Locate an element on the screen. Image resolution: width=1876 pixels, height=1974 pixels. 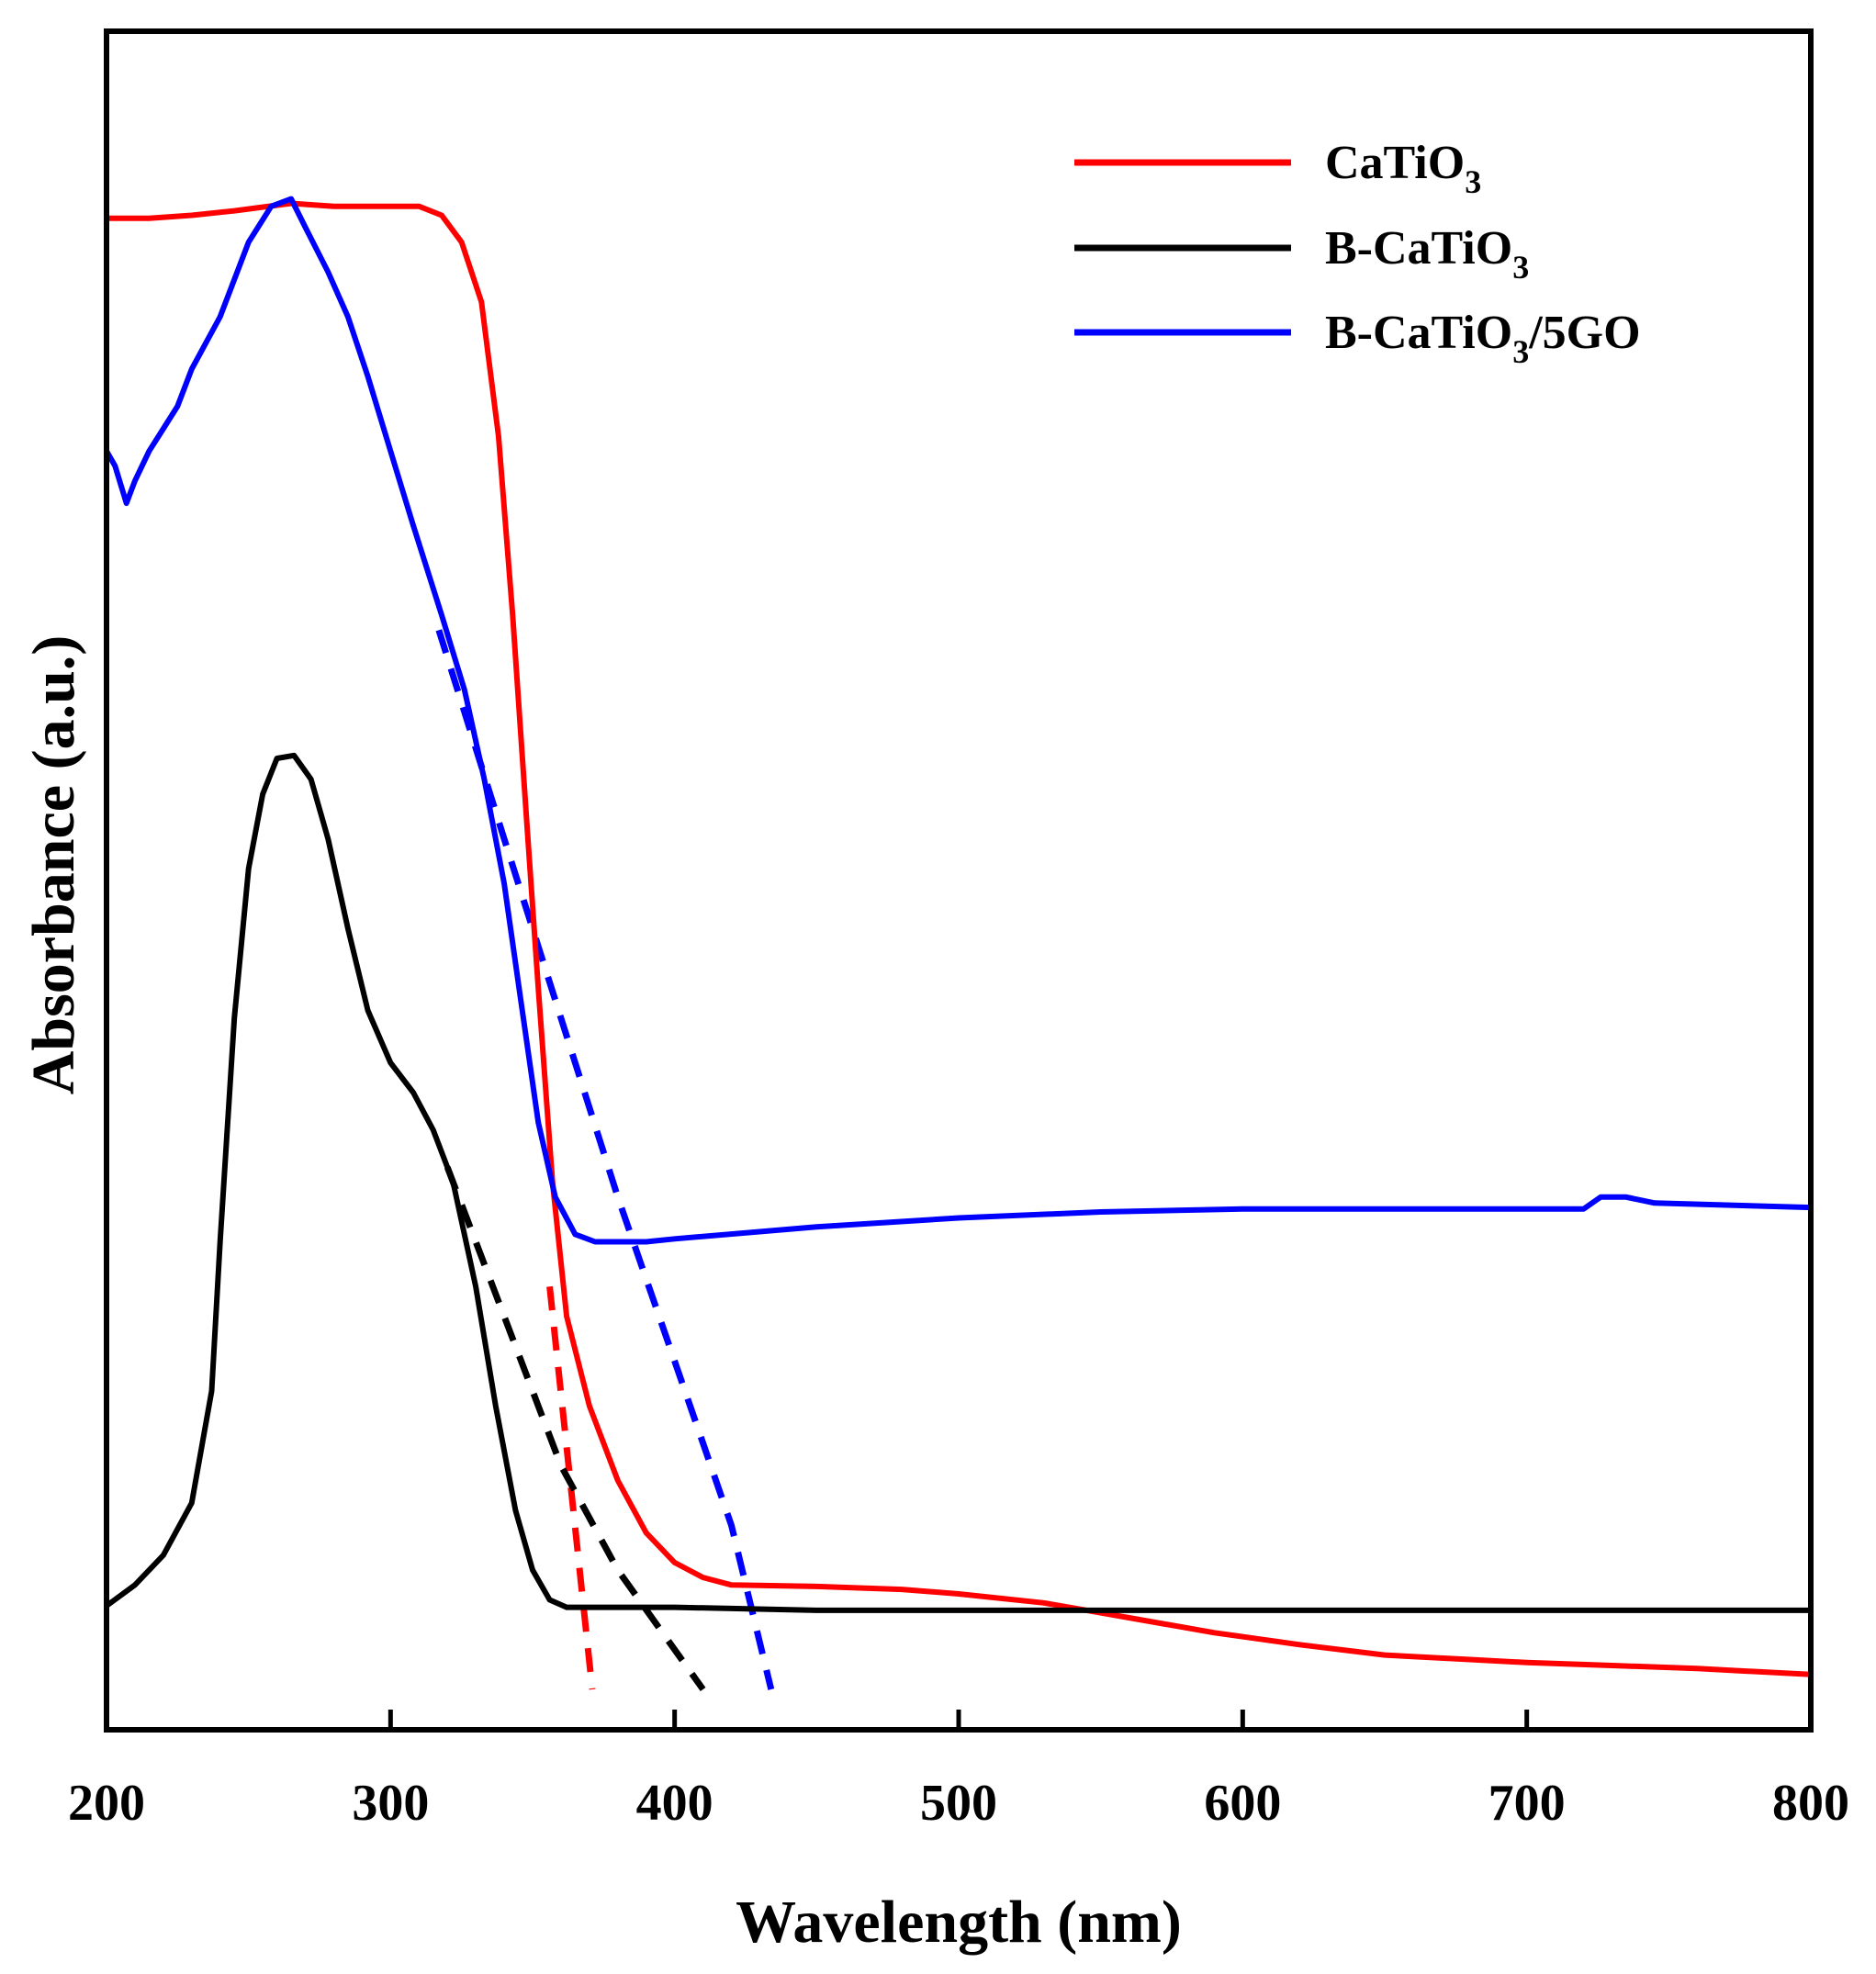
x-tick-label: 600 is located at coordinates (1242, 1803).